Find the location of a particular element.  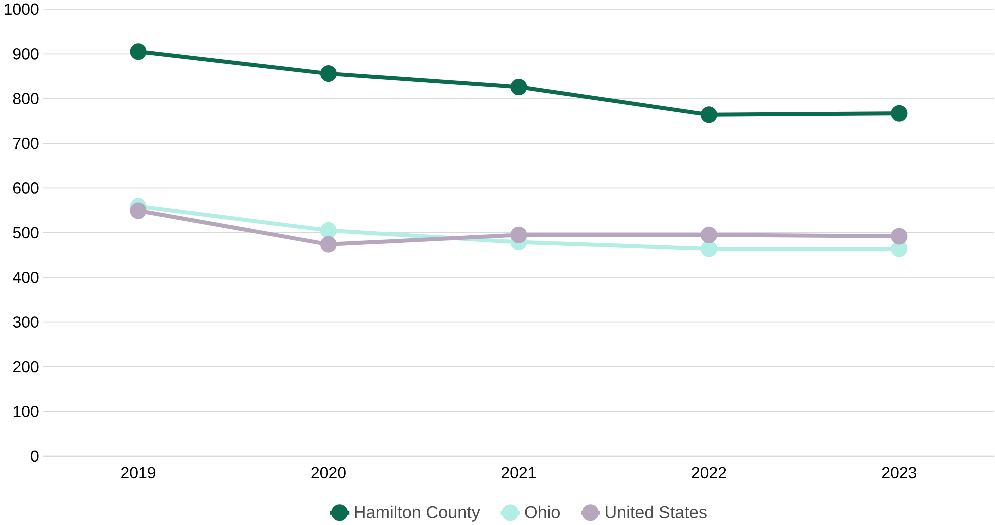

y-tick-label: 400 is located at coordinates (26, 278).